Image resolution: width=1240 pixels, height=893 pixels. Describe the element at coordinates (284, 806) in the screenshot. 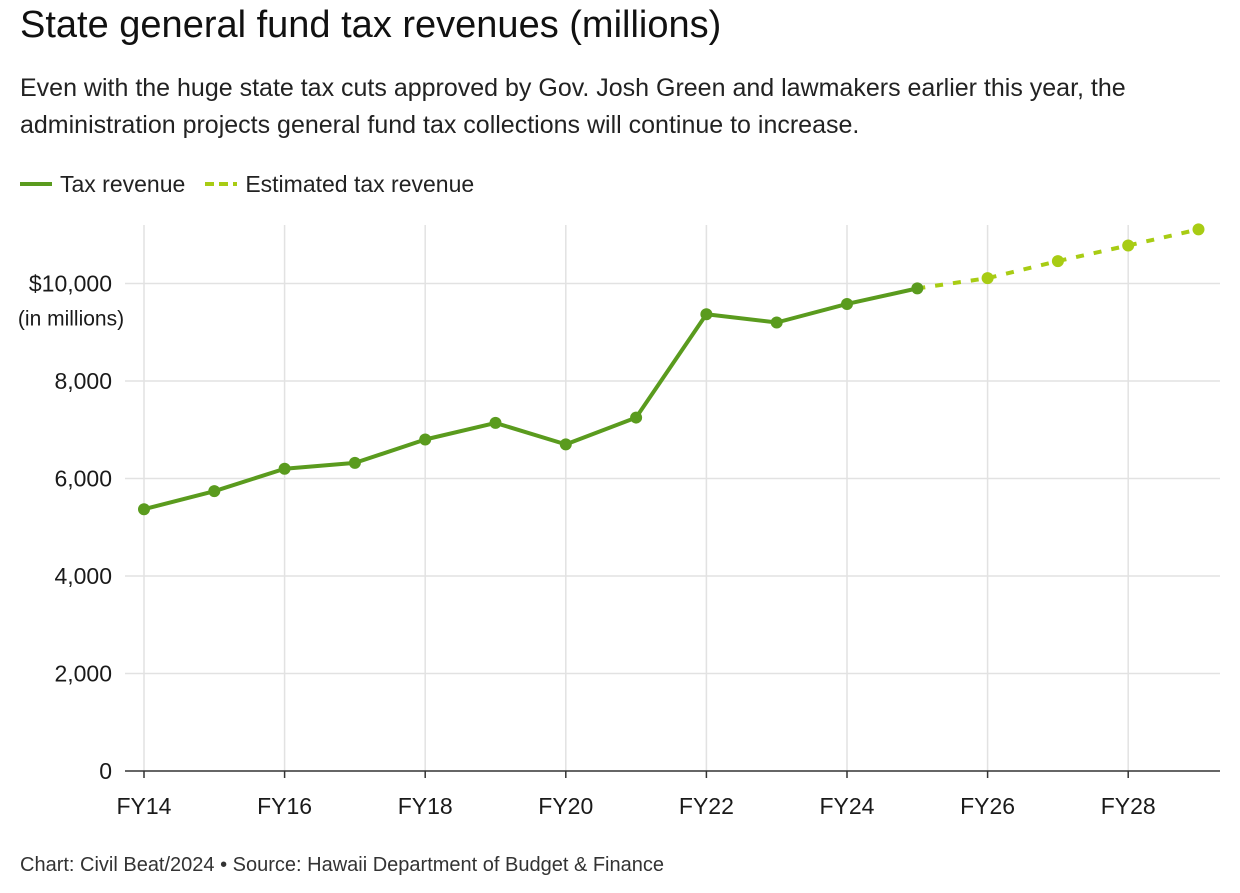

I see `x-tick-label: FY16` at that location.